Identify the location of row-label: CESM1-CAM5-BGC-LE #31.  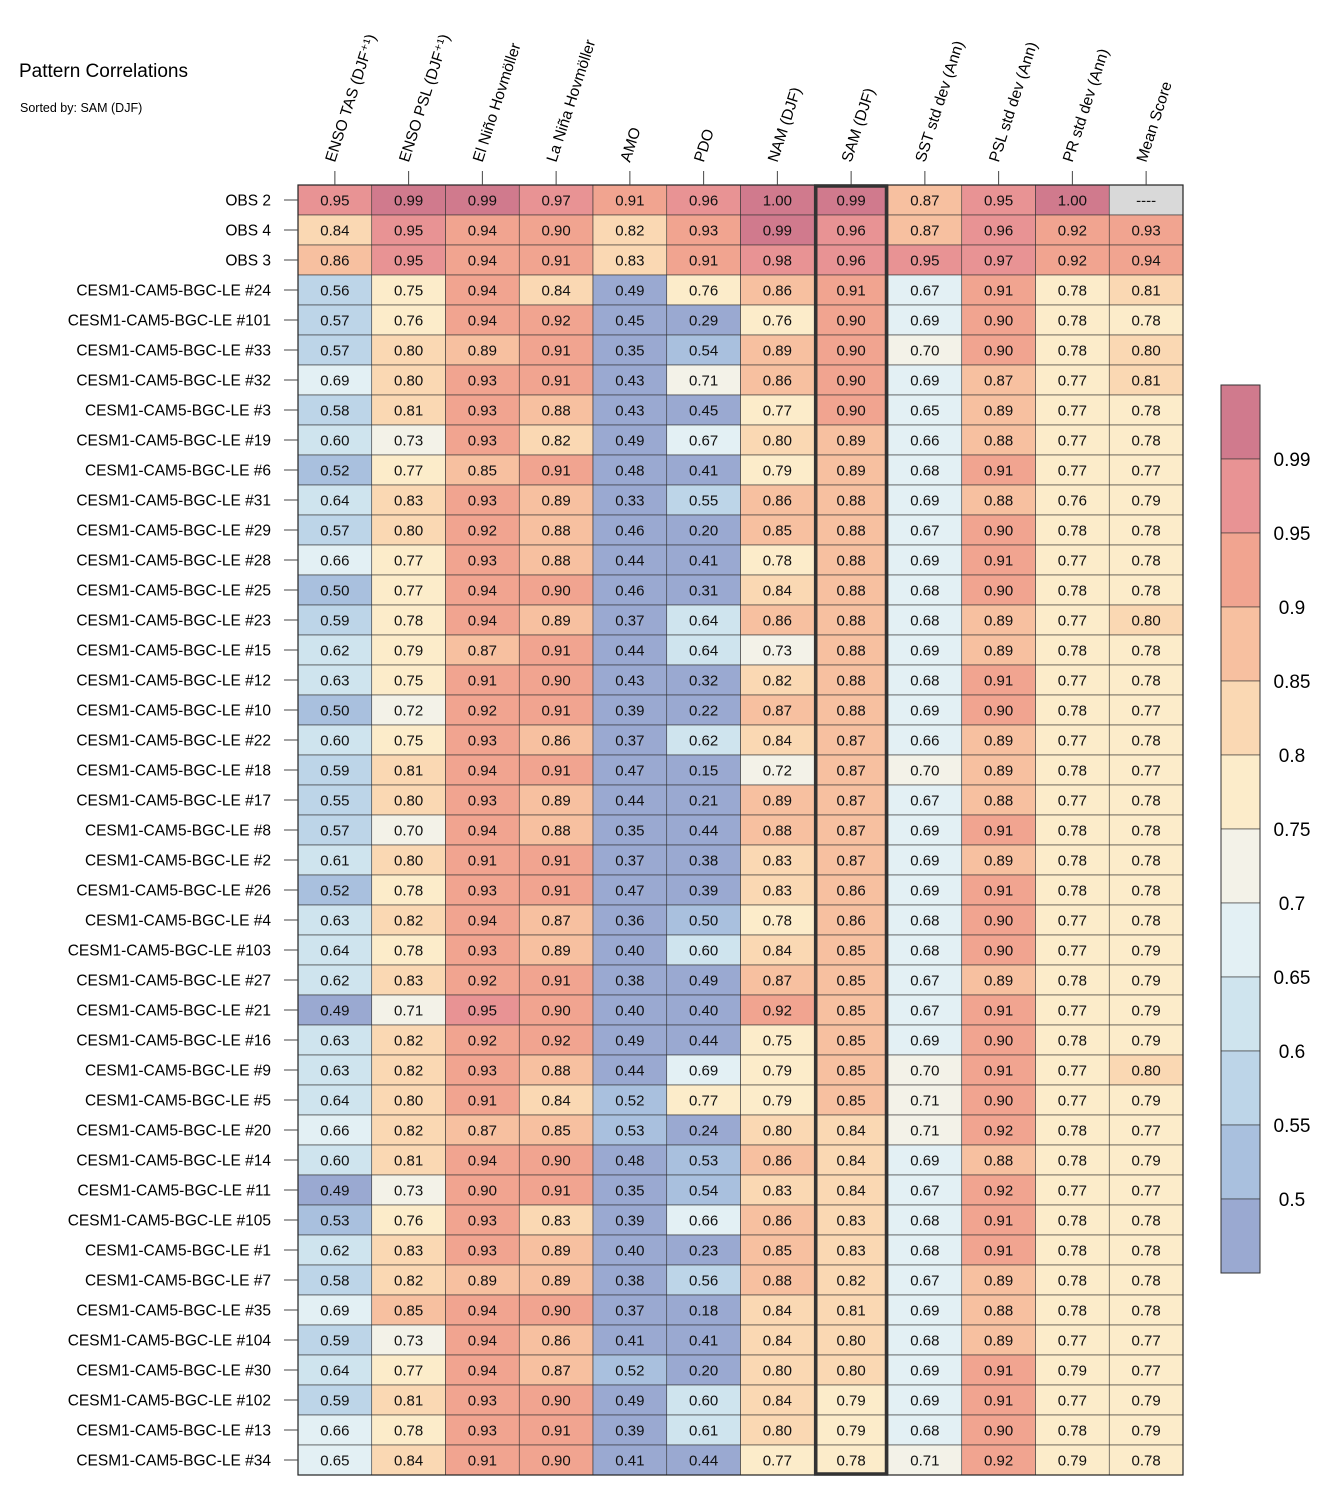
(173, 501).